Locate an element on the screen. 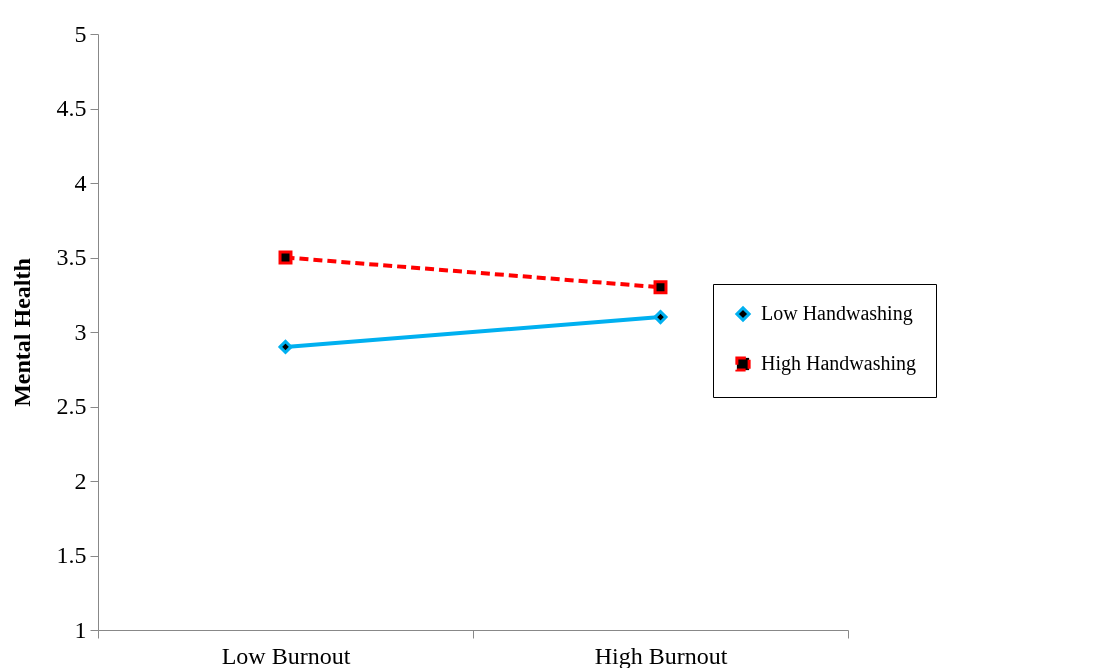 The height and width of the screenshot is (668, 1098). x-tick-label: Low Burnout is located at coordinates (286, 655).